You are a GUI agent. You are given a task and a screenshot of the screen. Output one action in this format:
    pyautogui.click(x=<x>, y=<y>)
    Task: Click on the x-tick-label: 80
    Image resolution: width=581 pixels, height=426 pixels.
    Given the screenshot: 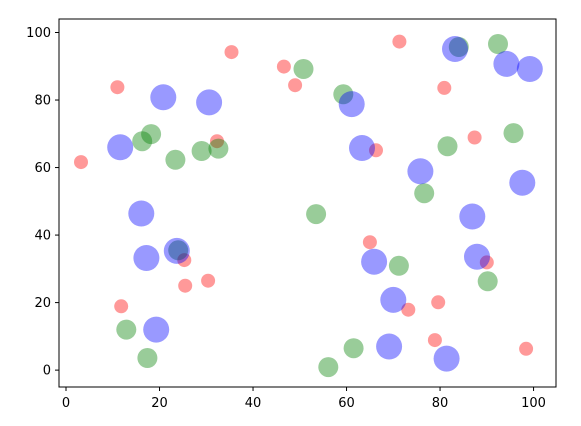 What is the action you would take?
    pyautogui.click(x=440, y=403)
    